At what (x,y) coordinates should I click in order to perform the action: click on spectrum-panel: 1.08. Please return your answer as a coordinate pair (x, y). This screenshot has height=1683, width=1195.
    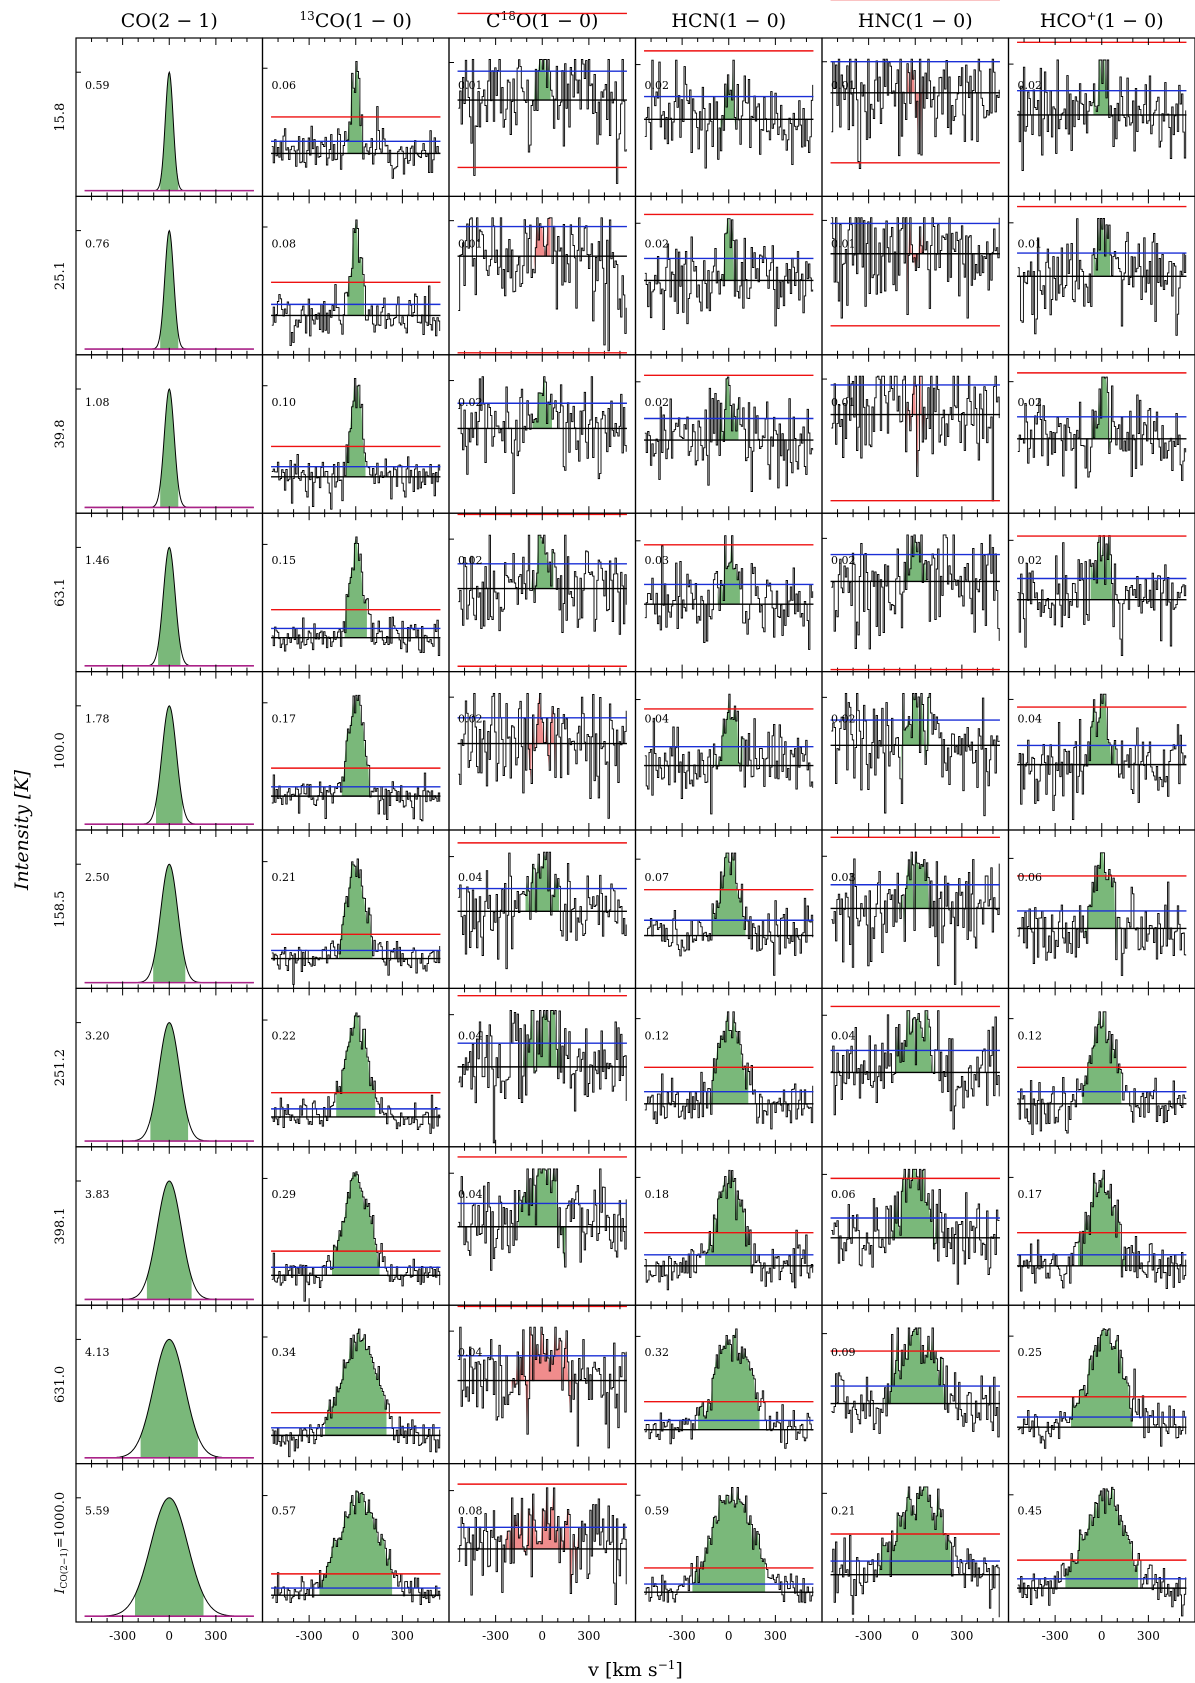
    Looking at the image, I should click on (169, 434).